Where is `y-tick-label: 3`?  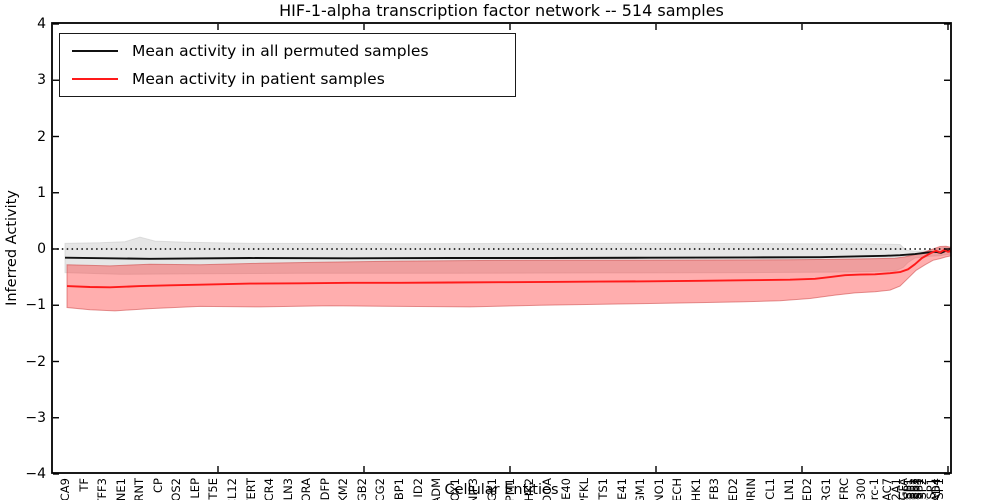
y-tick-label: 3 is located at coordinates (41, 80).